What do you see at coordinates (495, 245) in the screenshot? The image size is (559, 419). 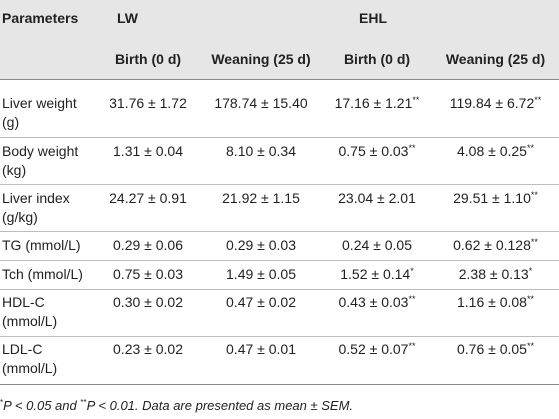 I see `cell-value: 0.62 ± 0.128**` at bounding box center [495, 245].